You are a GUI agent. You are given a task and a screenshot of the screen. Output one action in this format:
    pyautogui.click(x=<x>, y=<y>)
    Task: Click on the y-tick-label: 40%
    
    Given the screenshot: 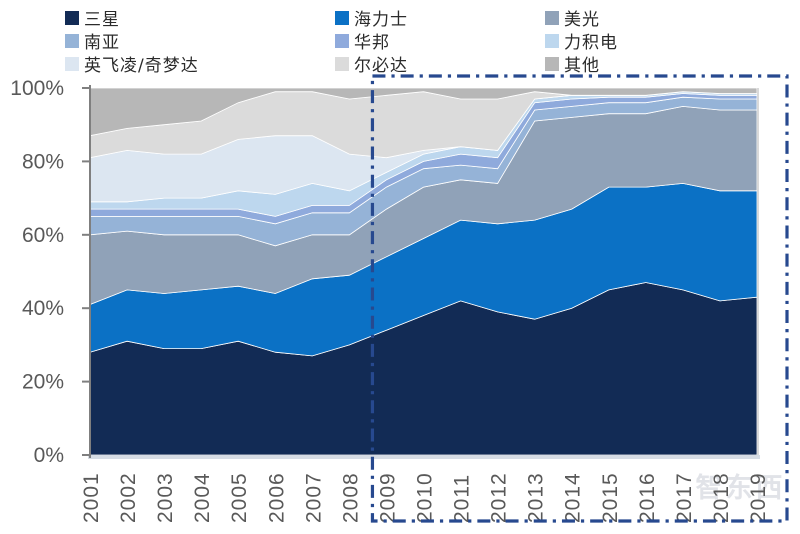 What is the action you would take?
    pyautogui.click(x=43, y=308)
    